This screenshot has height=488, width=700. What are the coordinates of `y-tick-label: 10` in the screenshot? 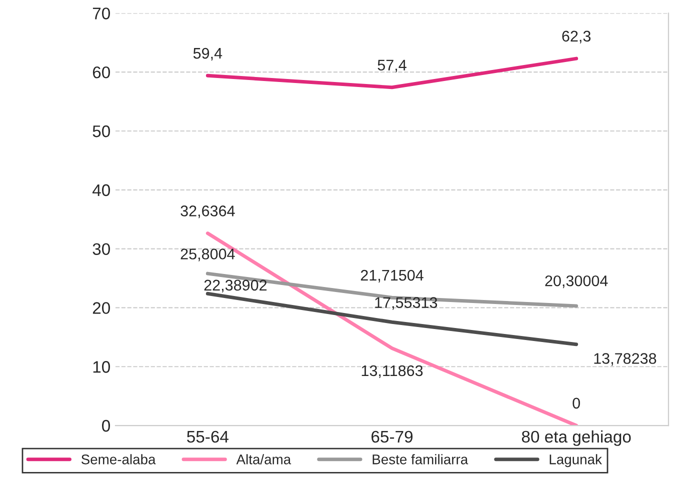 It's located at (101, 367).